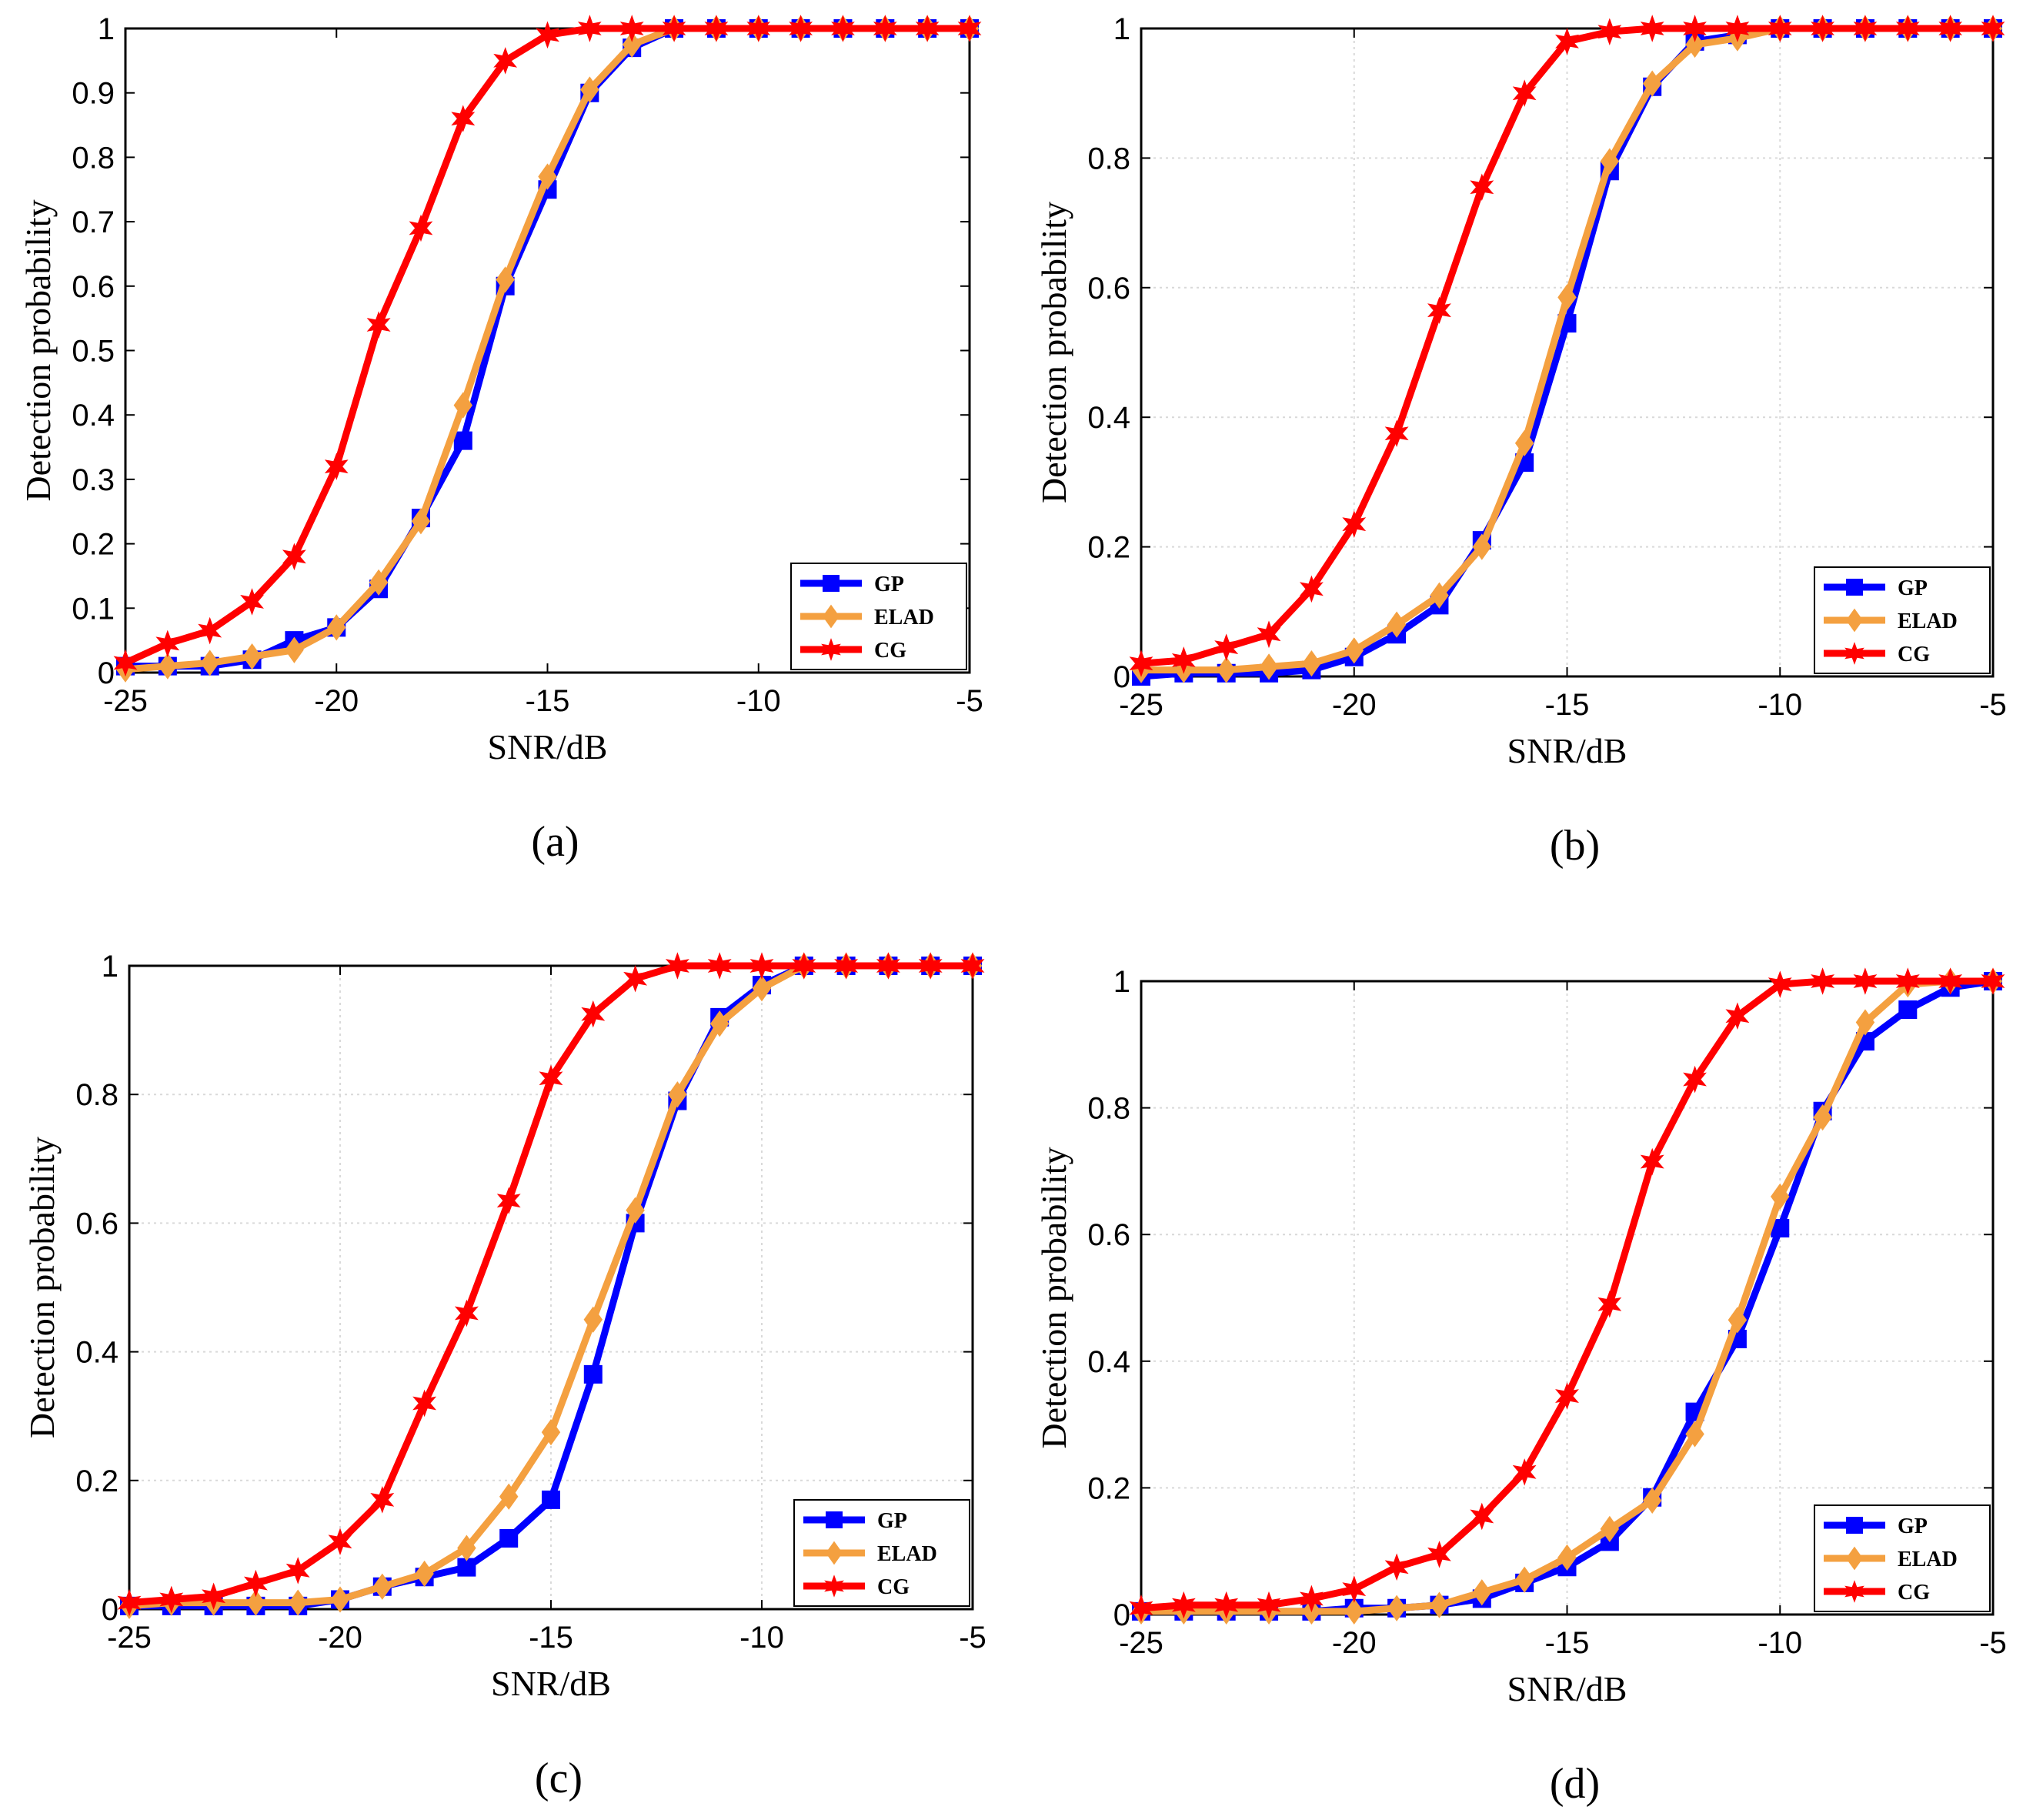 The width and height of the screenshot is (2033, 1820). I want to click on panel-caption: (a), so click(555, 842).